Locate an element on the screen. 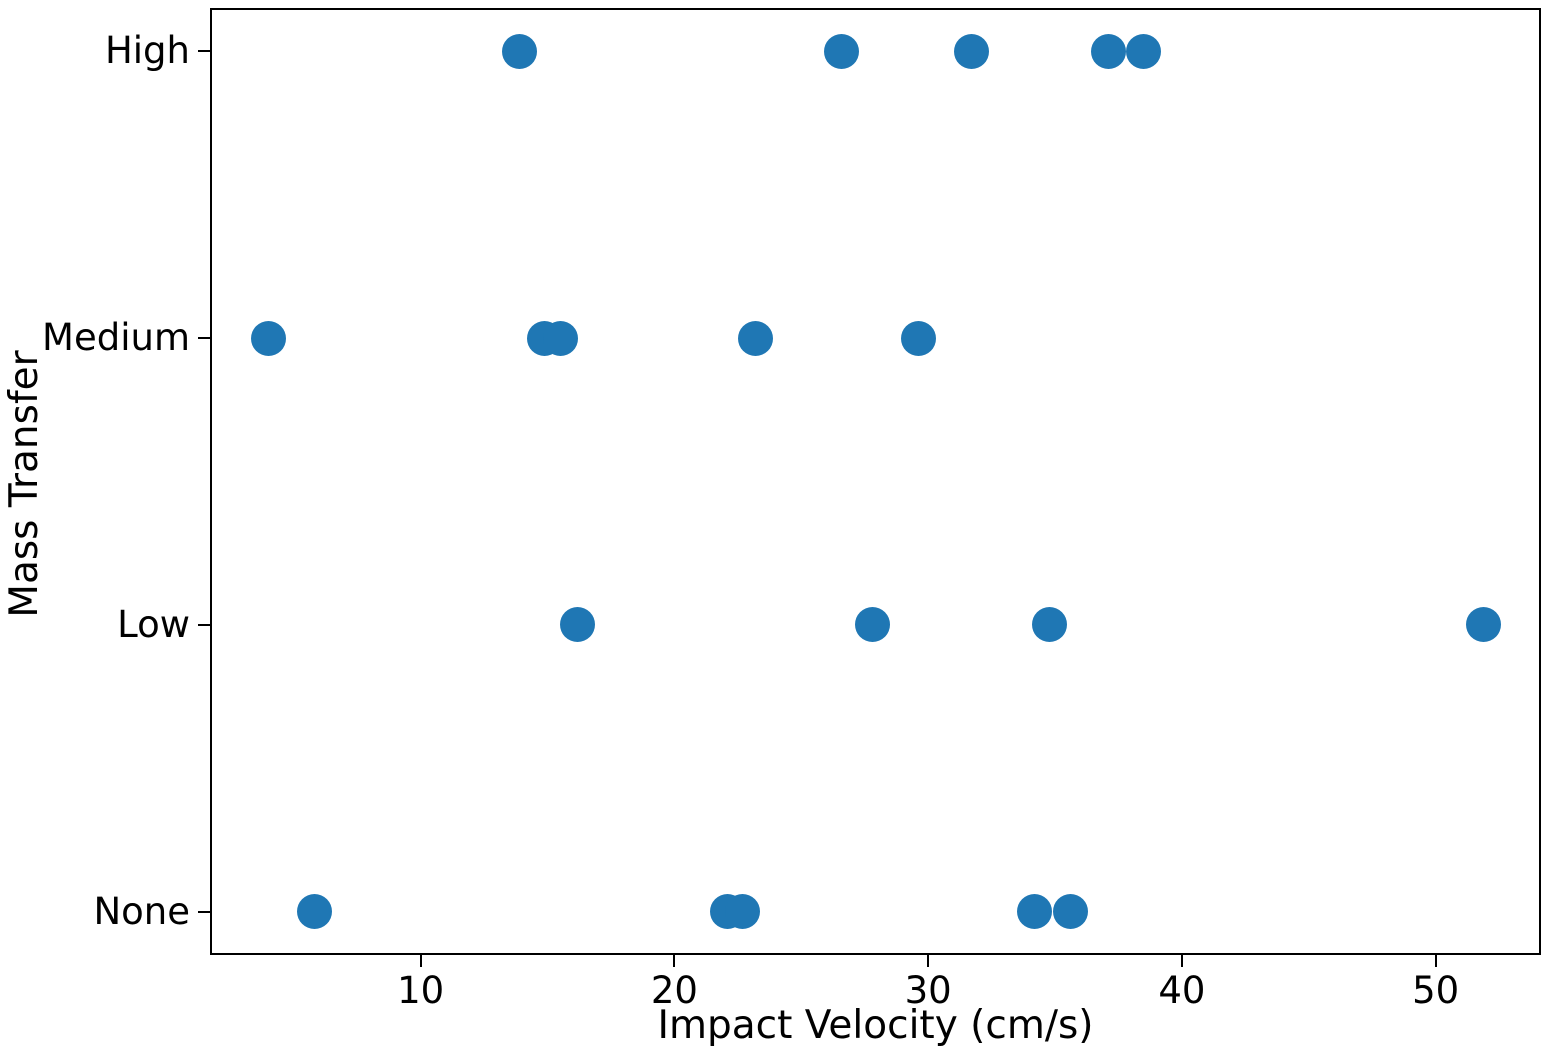  data-point-low-34.8 is located at coordinates (1050, 625).